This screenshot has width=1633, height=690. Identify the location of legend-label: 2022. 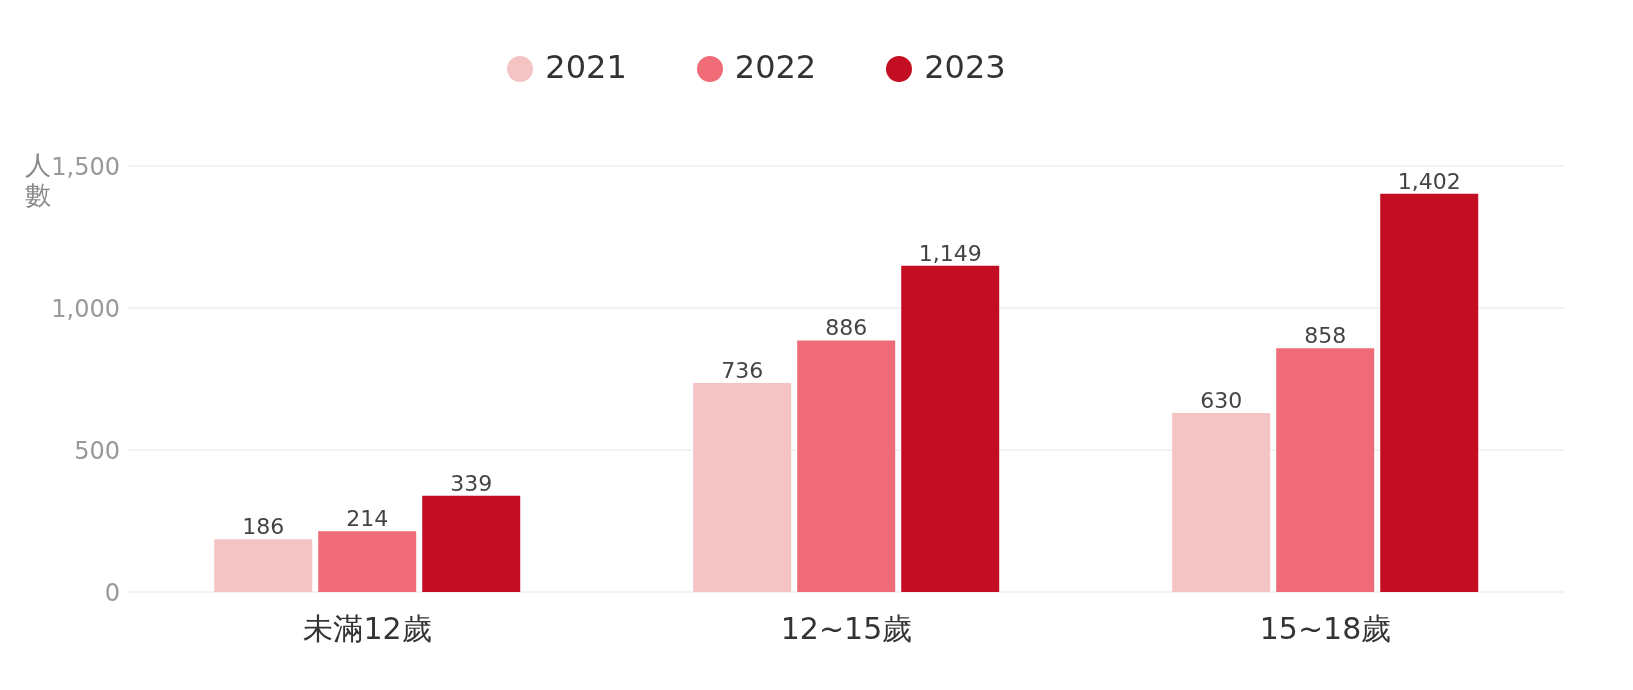
(775, 67).